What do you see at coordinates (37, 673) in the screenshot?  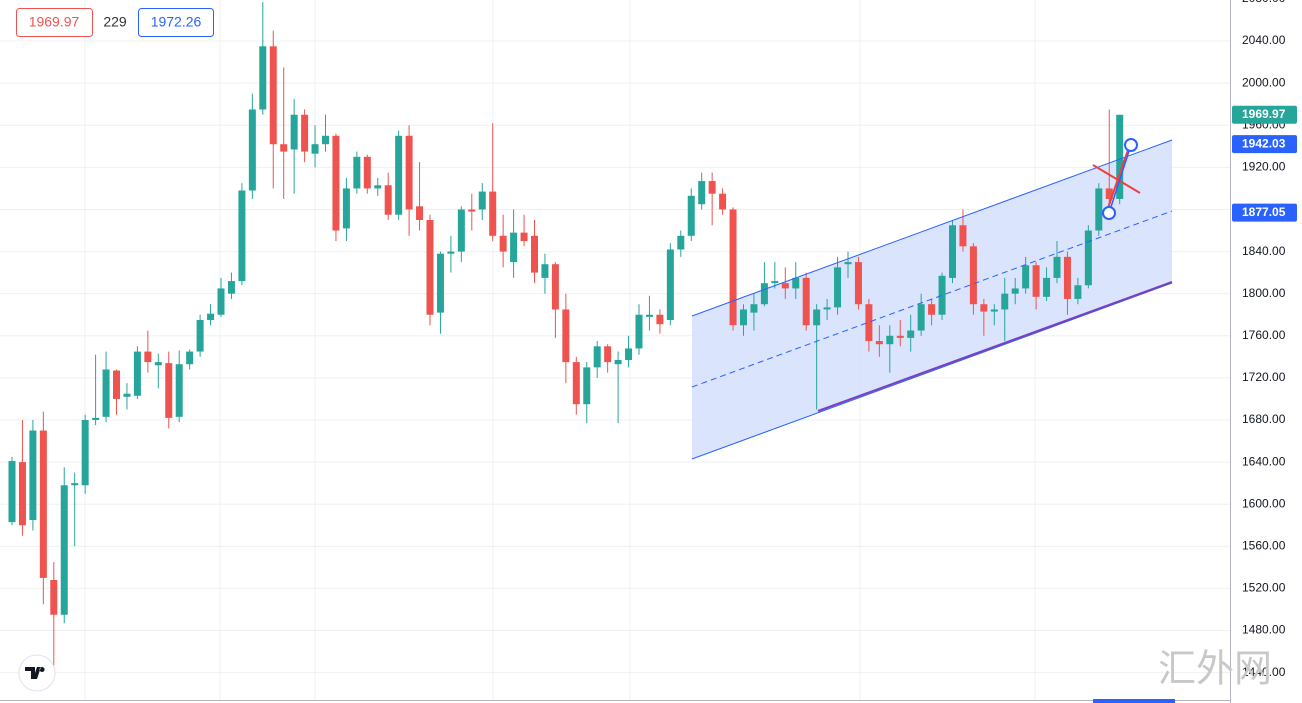 I see `logo` at bounding box center [37, 673].